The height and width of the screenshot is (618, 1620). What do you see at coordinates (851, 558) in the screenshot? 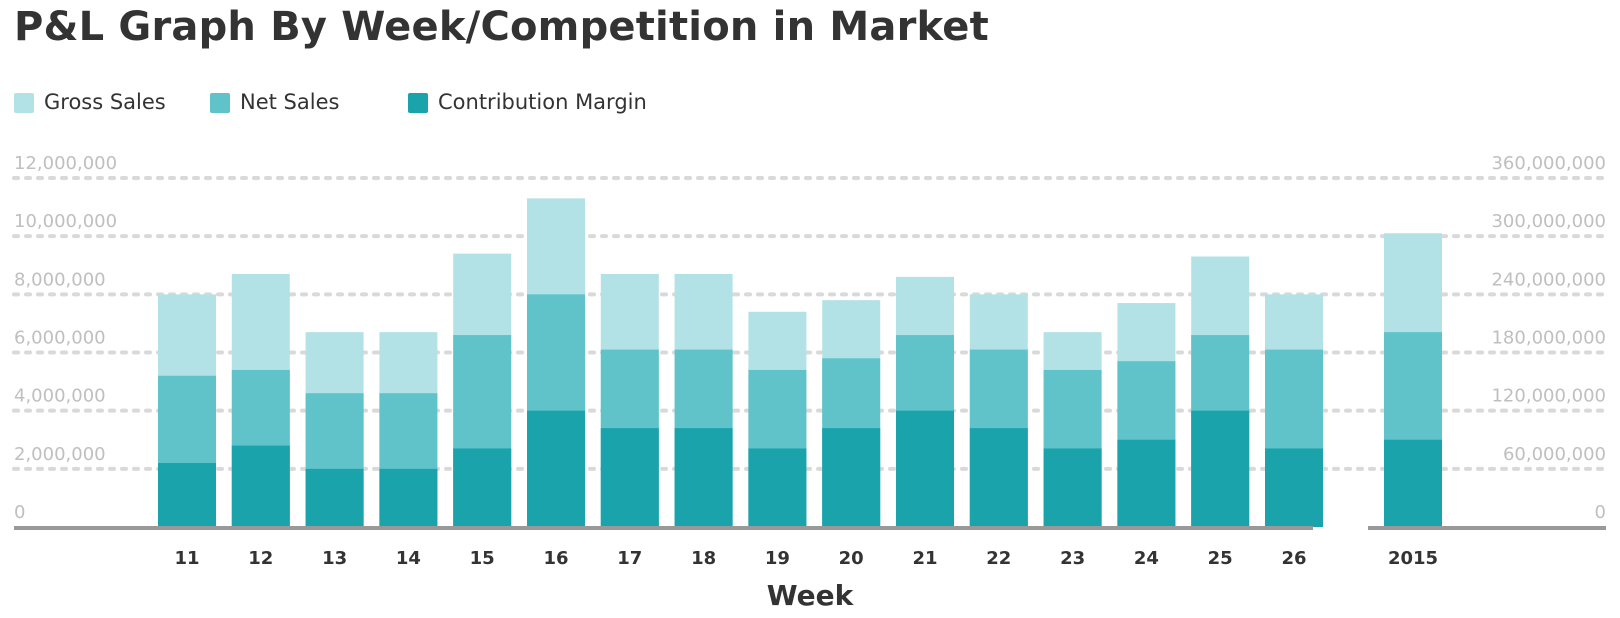
I see `category-label: 20` at bounding box center [851, 558].